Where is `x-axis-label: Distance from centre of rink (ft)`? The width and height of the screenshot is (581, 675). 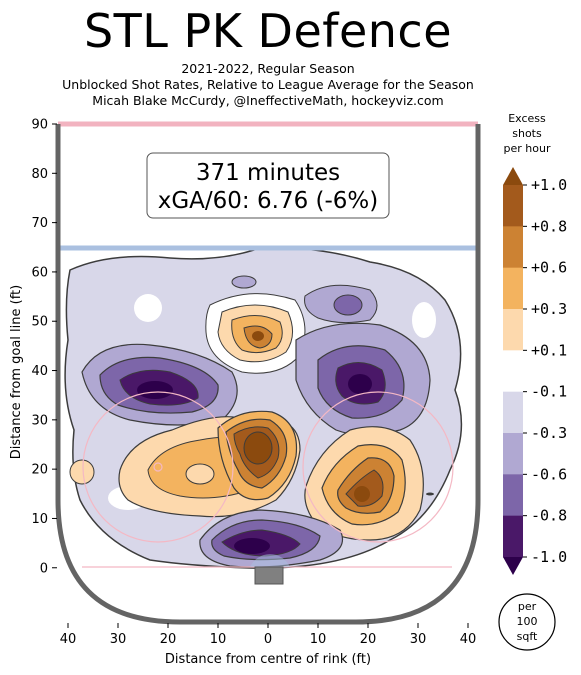
x-axis-label: Distance from centre of rink (ft) is located at coordinates (268, 659).